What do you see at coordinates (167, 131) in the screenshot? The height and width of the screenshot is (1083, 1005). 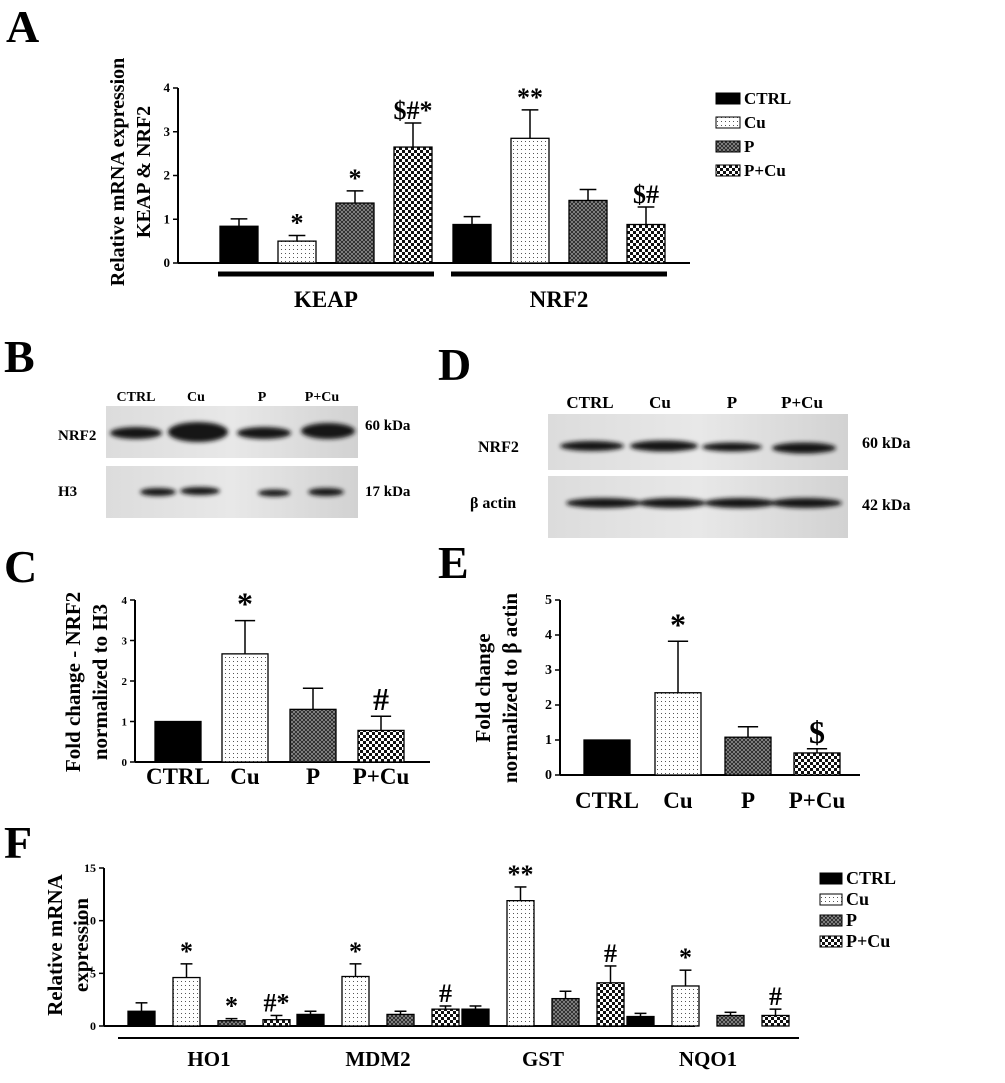 I see `chart-a-ytick-label: 3` at bounding box center [167, 131].